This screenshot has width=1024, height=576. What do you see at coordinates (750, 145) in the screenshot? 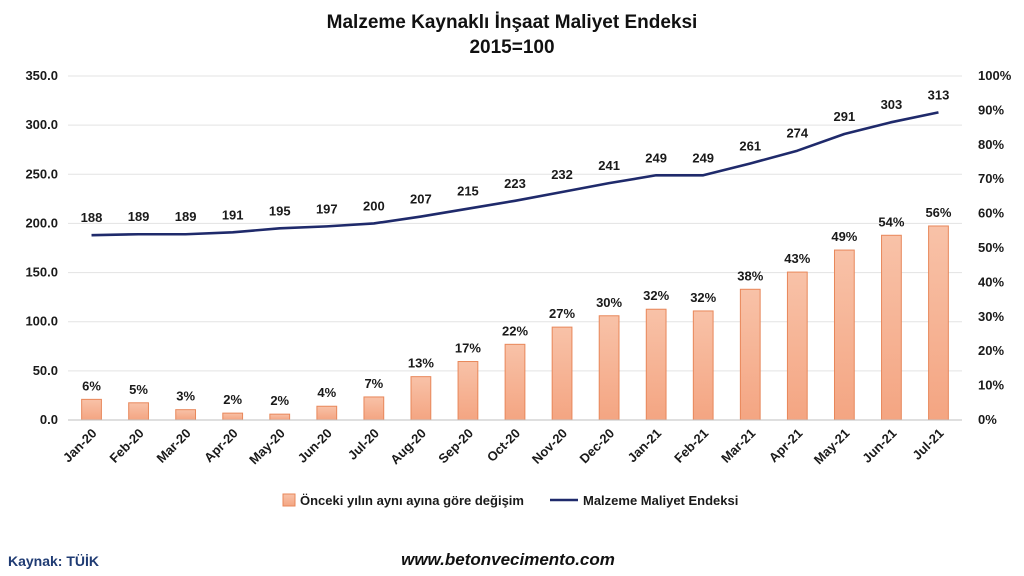
I see `line-data-label: 261` at bounding box center [750, 145].